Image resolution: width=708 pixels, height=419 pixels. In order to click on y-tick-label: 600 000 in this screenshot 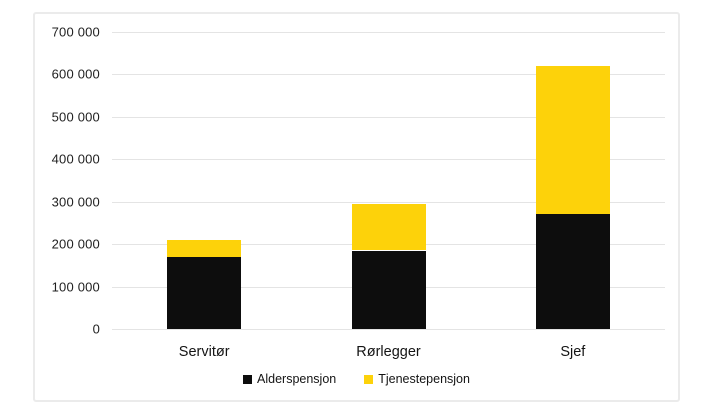, I will do `click(75, 74)`.